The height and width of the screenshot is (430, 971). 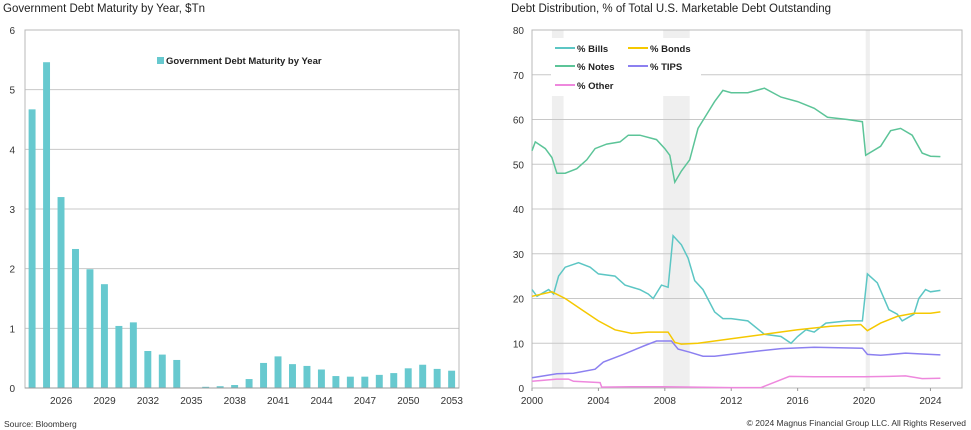 What do you see at coordinates (379, 381) in the screenshot?
I see `bar-2048` at bounding box center [379, 381].